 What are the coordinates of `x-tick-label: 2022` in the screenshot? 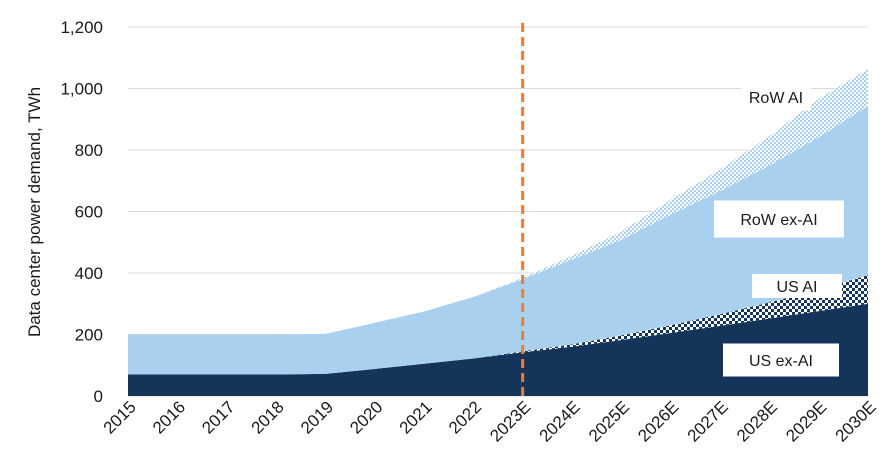 It's located at (465, 417).